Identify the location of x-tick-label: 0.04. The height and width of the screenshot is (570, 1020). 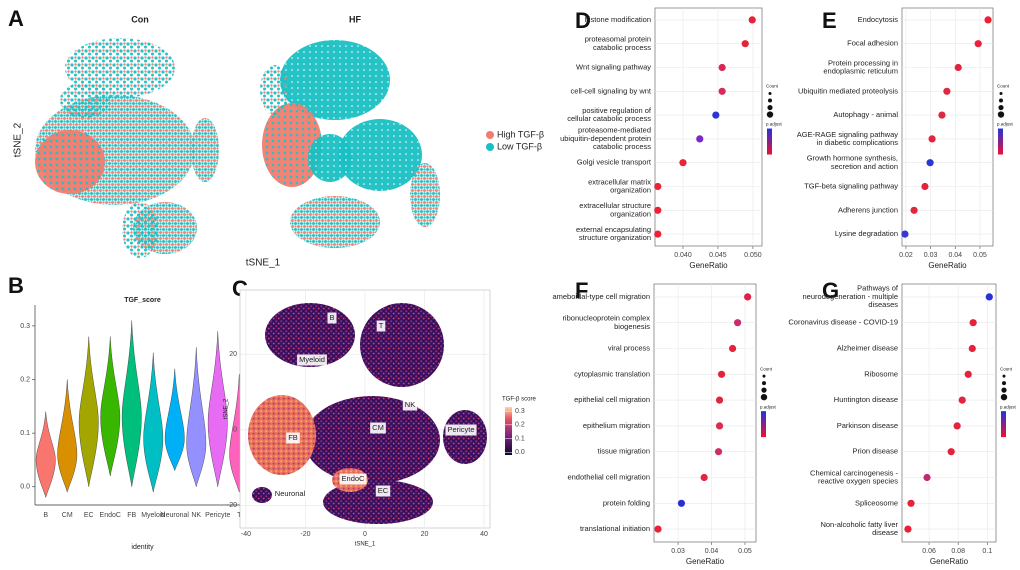
(712, 551).